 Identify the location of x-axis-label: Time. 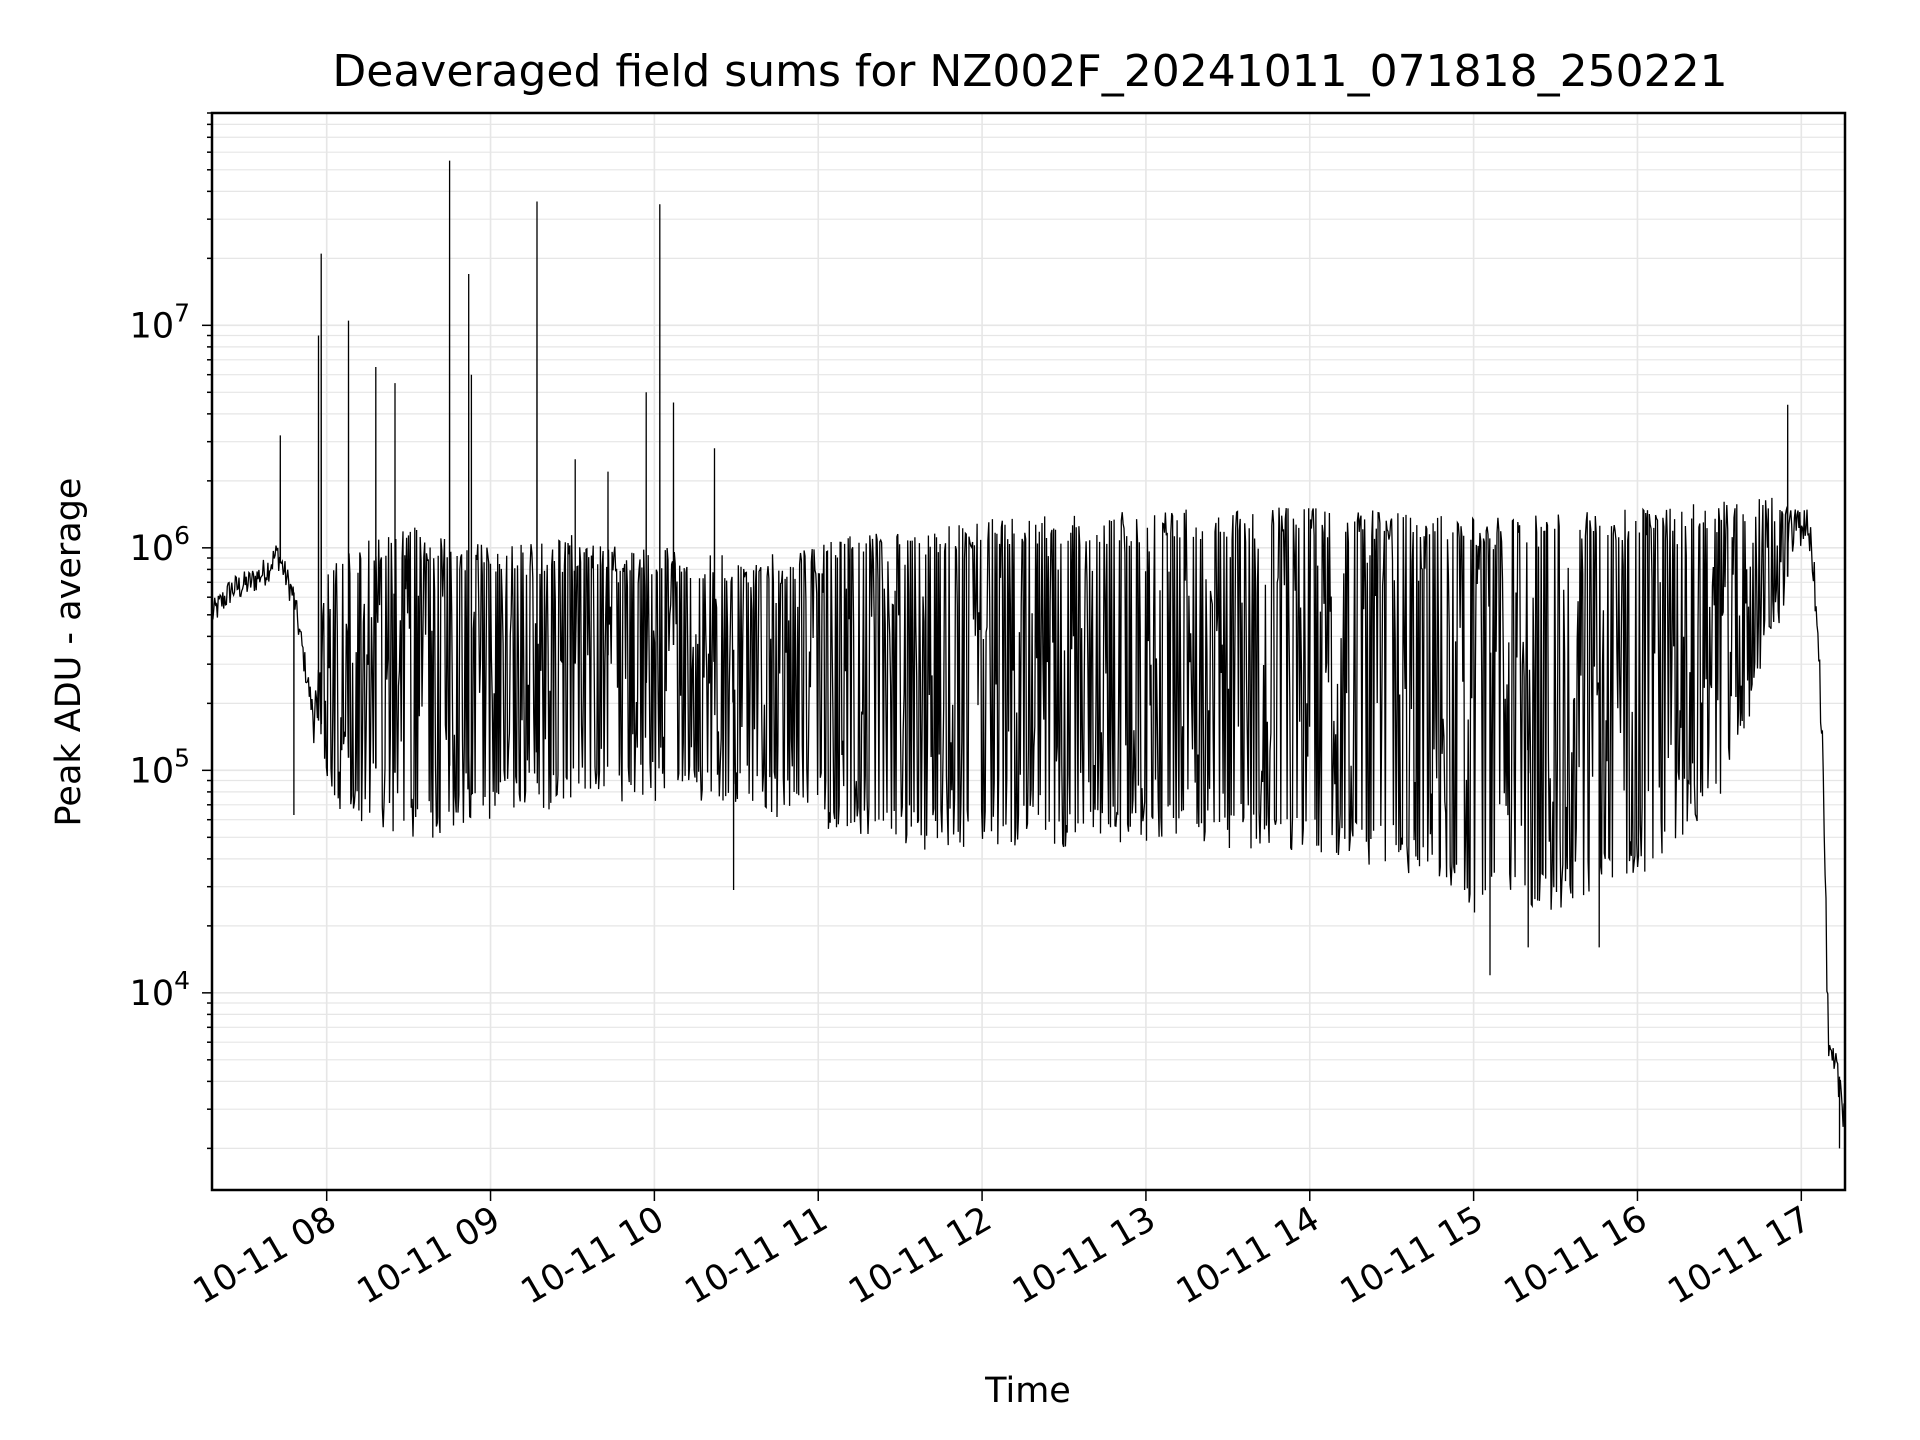
(1027, 1391).